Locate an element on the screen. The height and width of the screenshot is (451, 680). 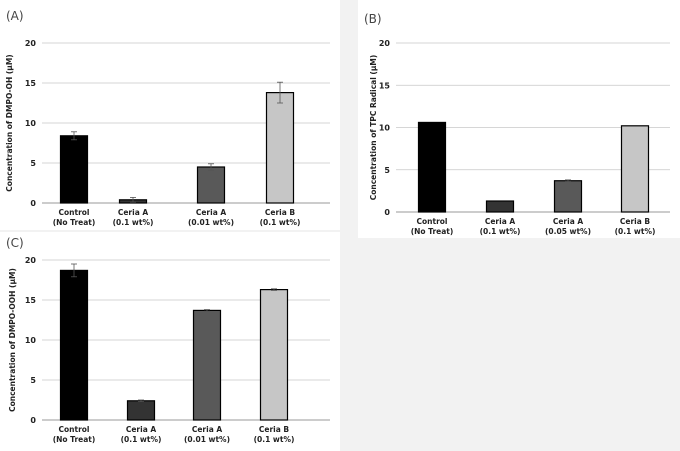
panel-c-category-label: Control is located at coordinates (73, 429).